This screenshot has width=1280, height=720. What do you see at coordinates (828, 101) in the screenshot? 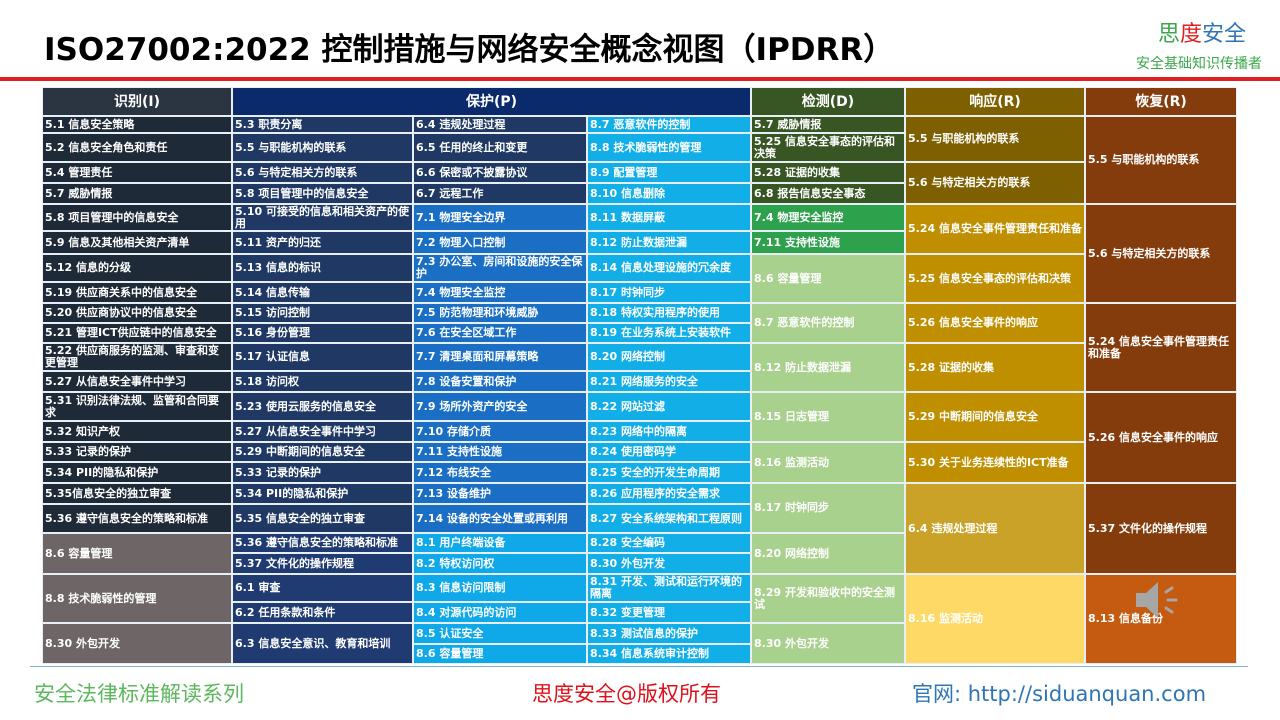
I see `column-header: 检测(D)` at bounding box center [828, 101].